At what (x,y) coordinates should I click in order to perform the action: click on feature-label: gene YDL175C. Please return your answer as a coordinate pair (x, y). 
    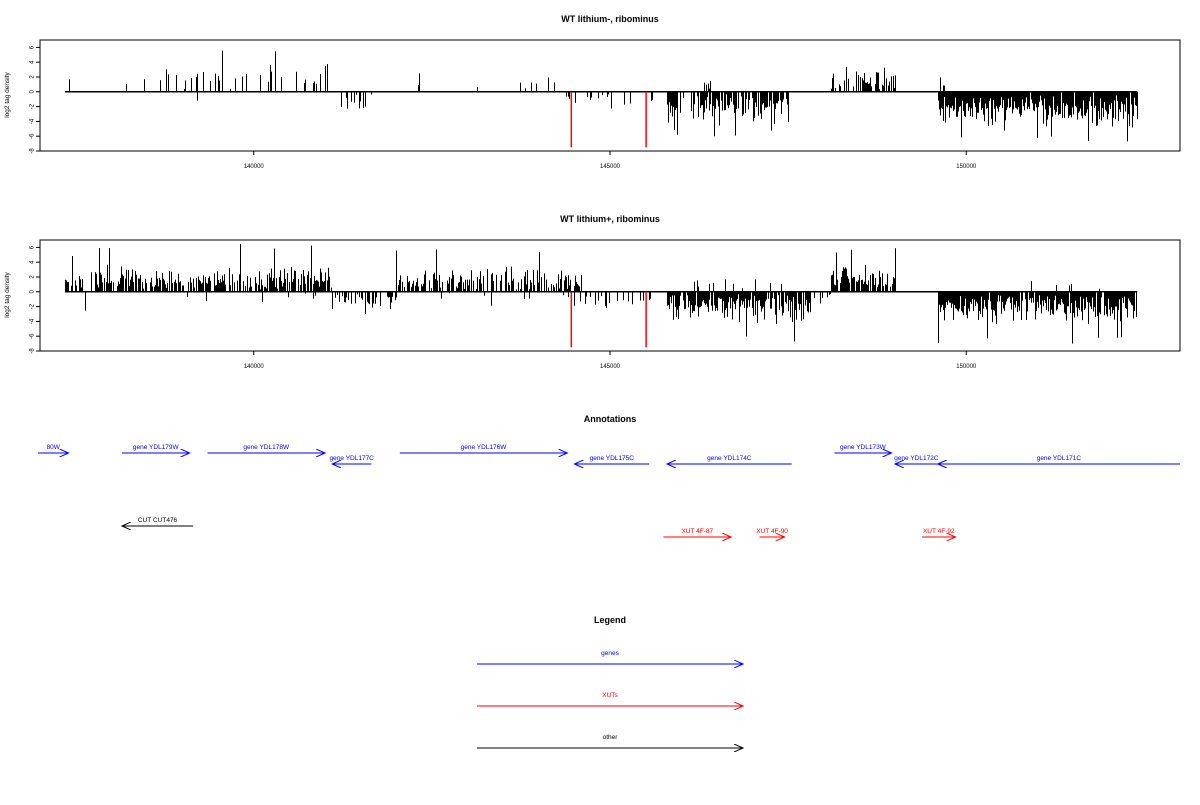
    Looking at the image, I should click on (612, 458).